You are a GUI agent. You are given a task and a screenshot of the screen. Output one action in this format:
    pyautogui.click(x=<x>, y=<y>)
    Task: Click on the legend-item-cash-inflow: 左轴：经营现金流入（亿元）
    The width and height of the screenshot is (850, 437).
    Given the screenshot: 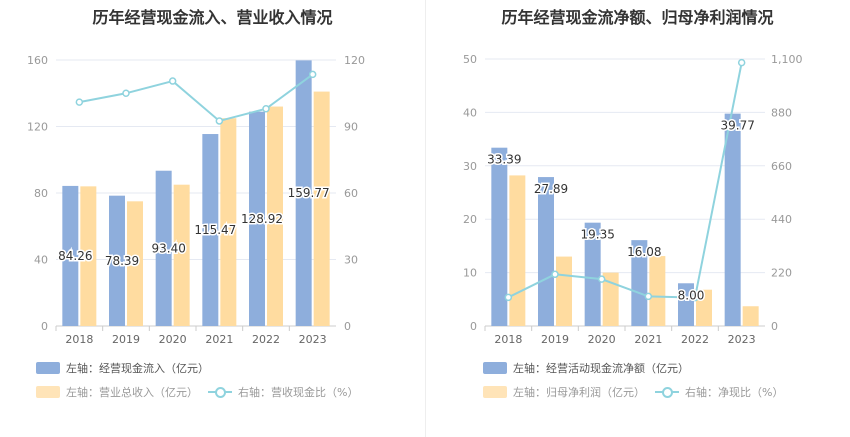 What is the action you would take?
    pyautogui.click(x=122, y=368)
    